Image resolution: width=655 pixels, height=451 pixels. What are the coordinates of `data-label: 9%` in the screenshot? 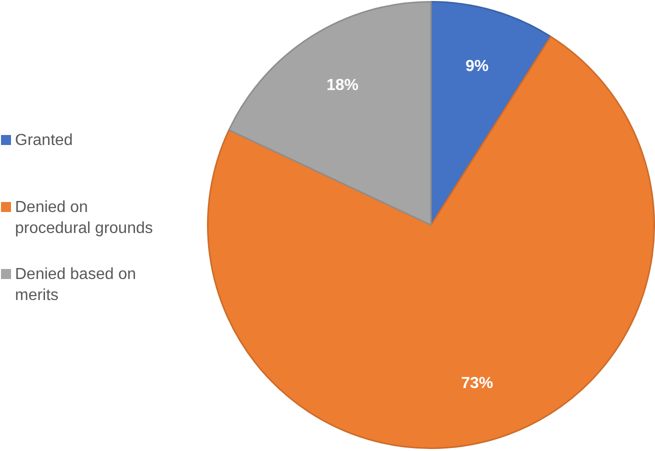 It's located at (477, 66).